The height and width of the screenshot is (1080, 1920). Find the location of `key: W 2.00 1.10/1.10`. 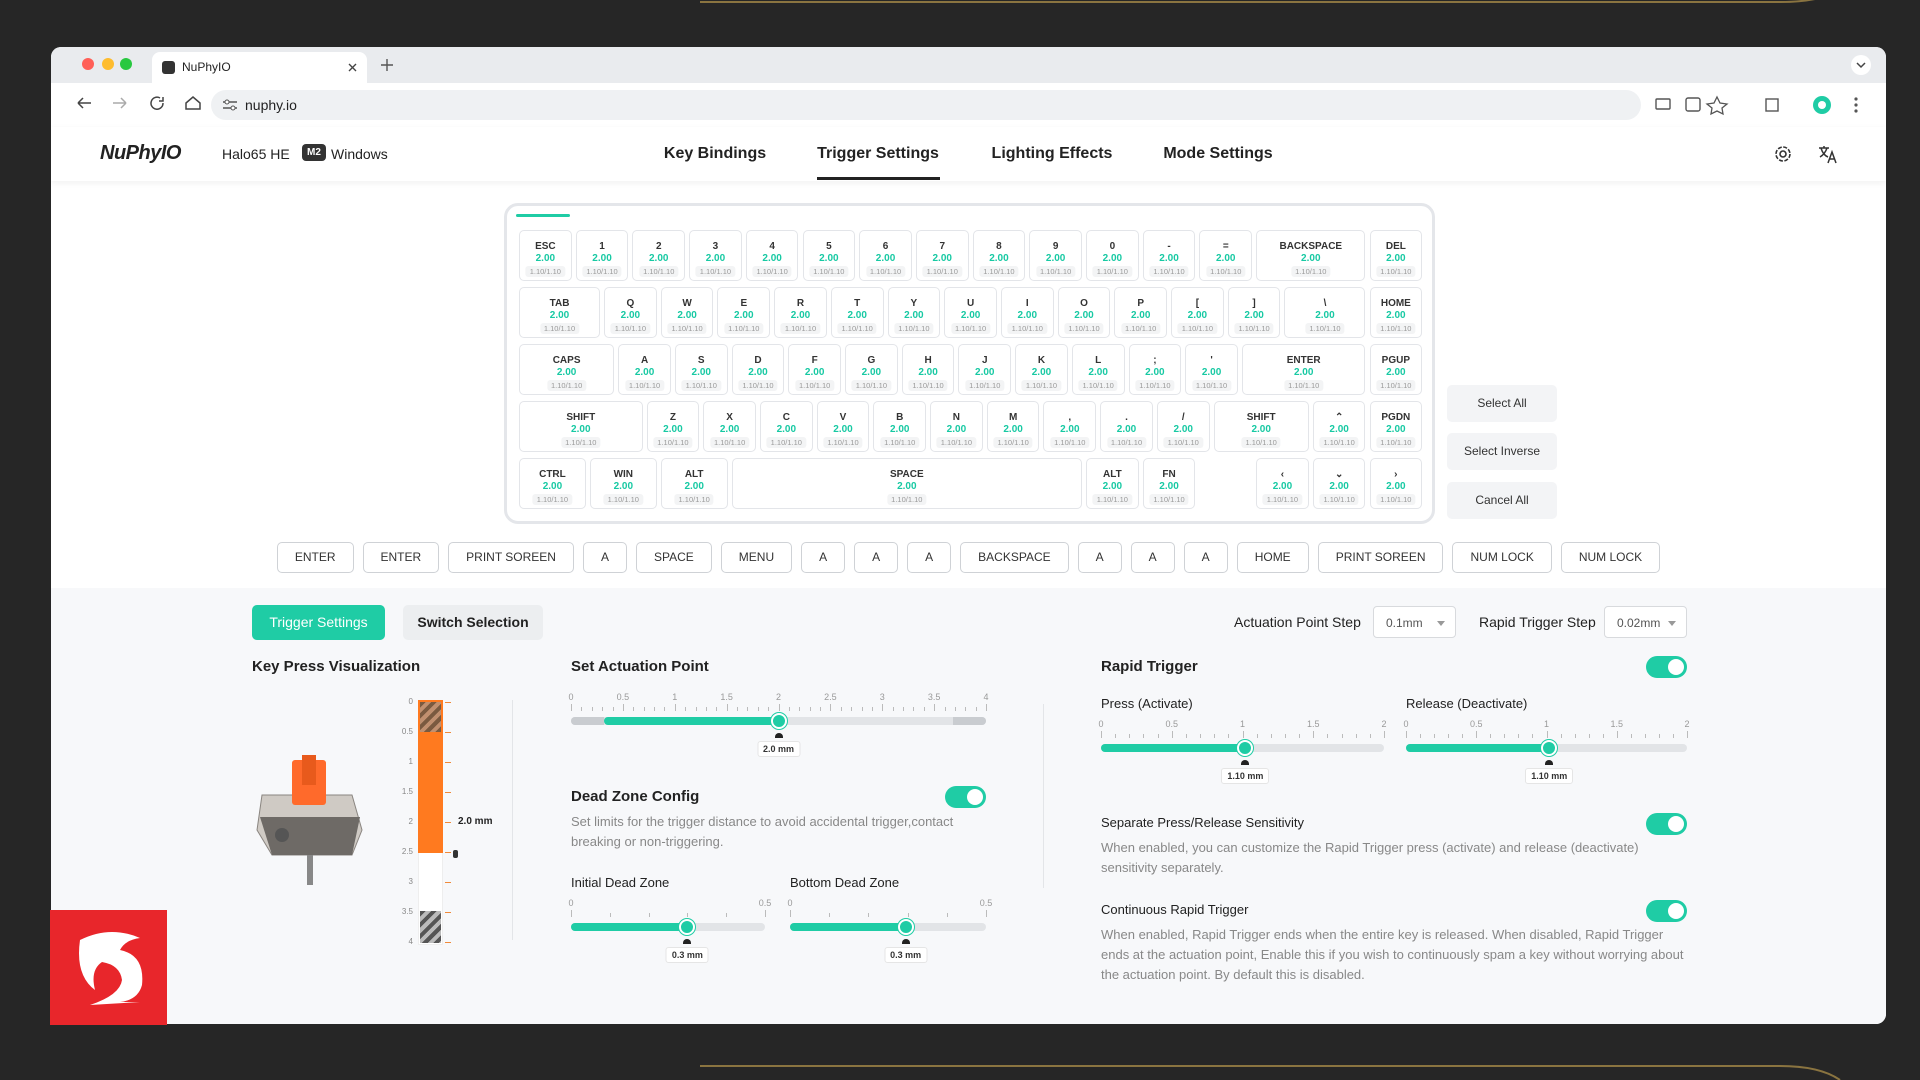

key: W 2.00 1.10/1.10 is located at coordinates (687, 312).